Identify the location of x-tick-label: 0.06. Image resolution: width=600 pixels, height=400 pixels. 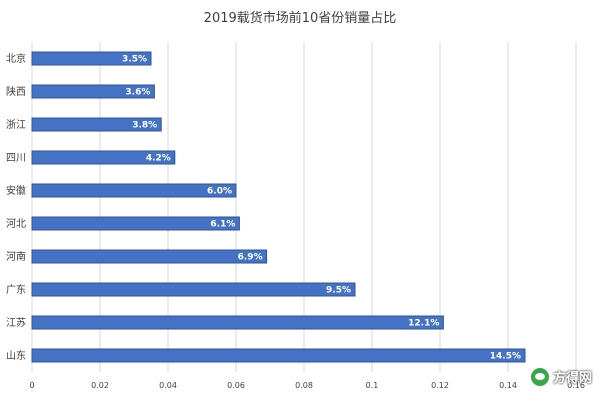
(236, 385).